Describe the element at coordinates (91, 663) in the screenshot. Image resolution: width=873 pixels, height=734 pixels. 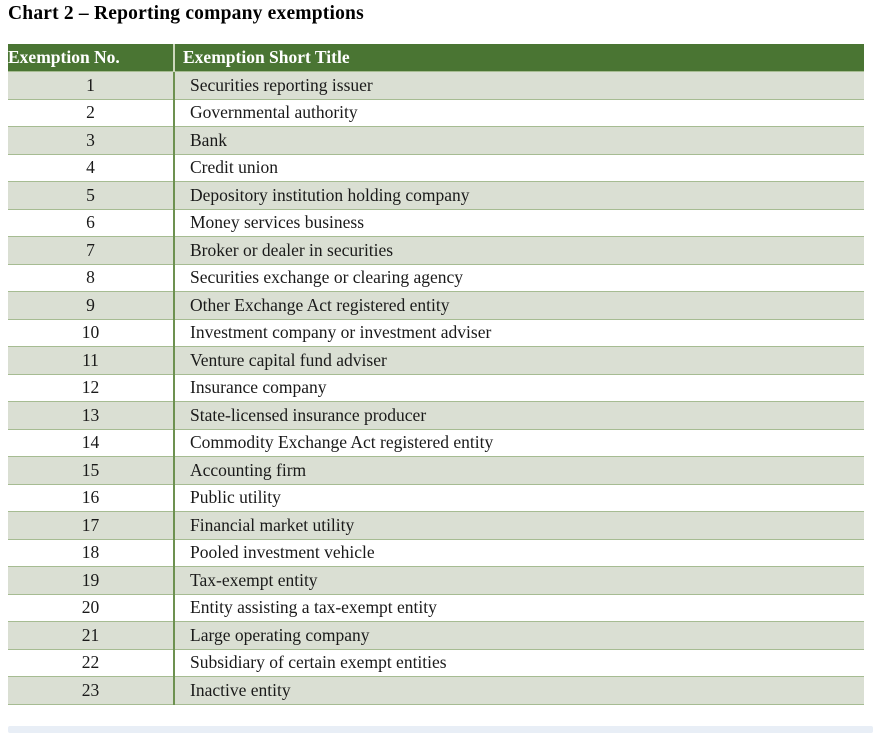
I see `exemption-number-cell: 22` at that location.